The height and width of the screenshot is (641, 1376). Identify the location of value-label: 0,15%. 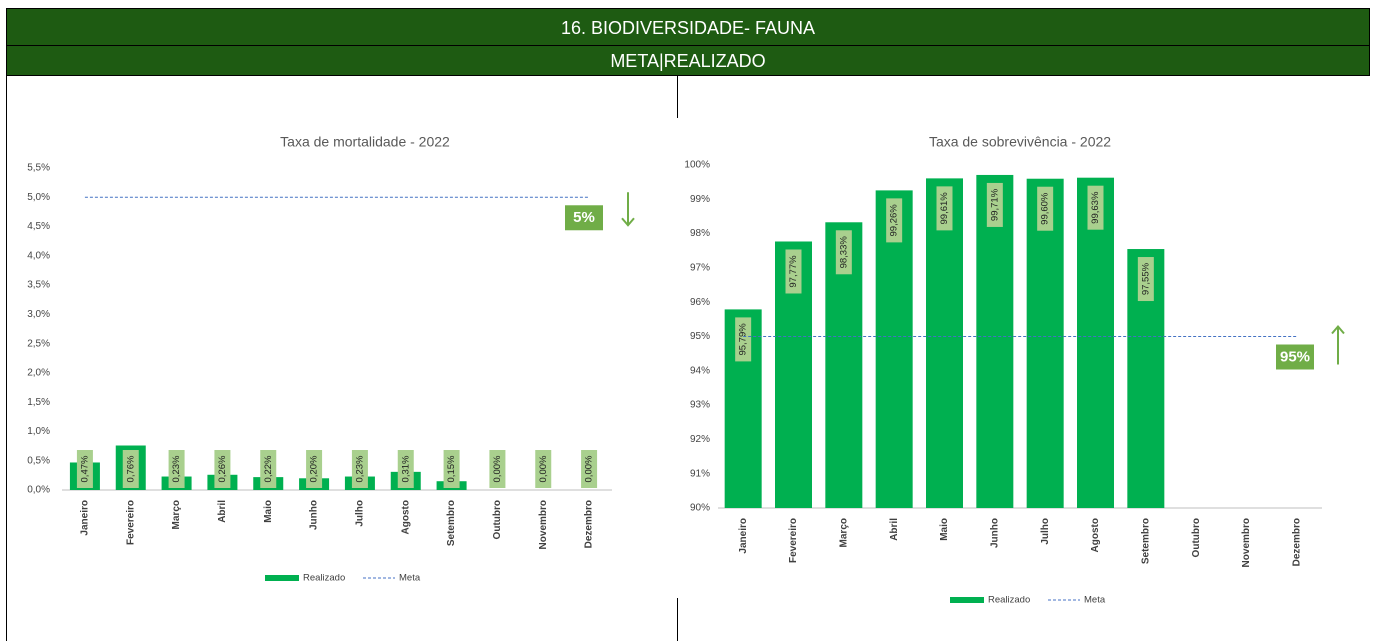
(451, 468).